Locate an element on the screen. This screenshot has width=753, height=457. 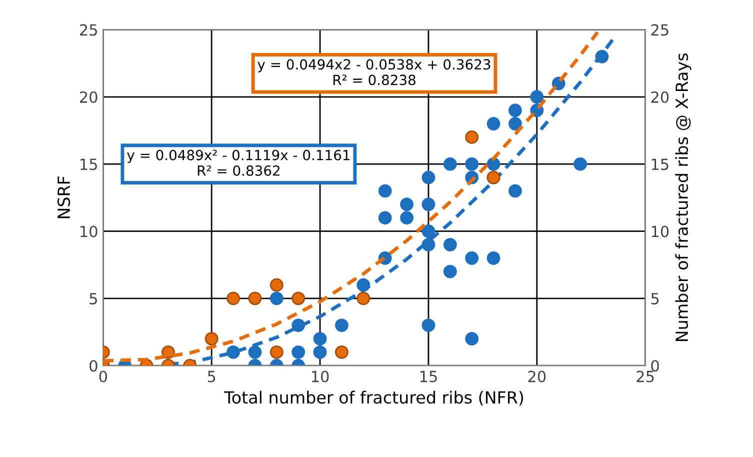
x-axis-title: Total number of fractured ribs (NFR) is located at coordinates (374, 398).